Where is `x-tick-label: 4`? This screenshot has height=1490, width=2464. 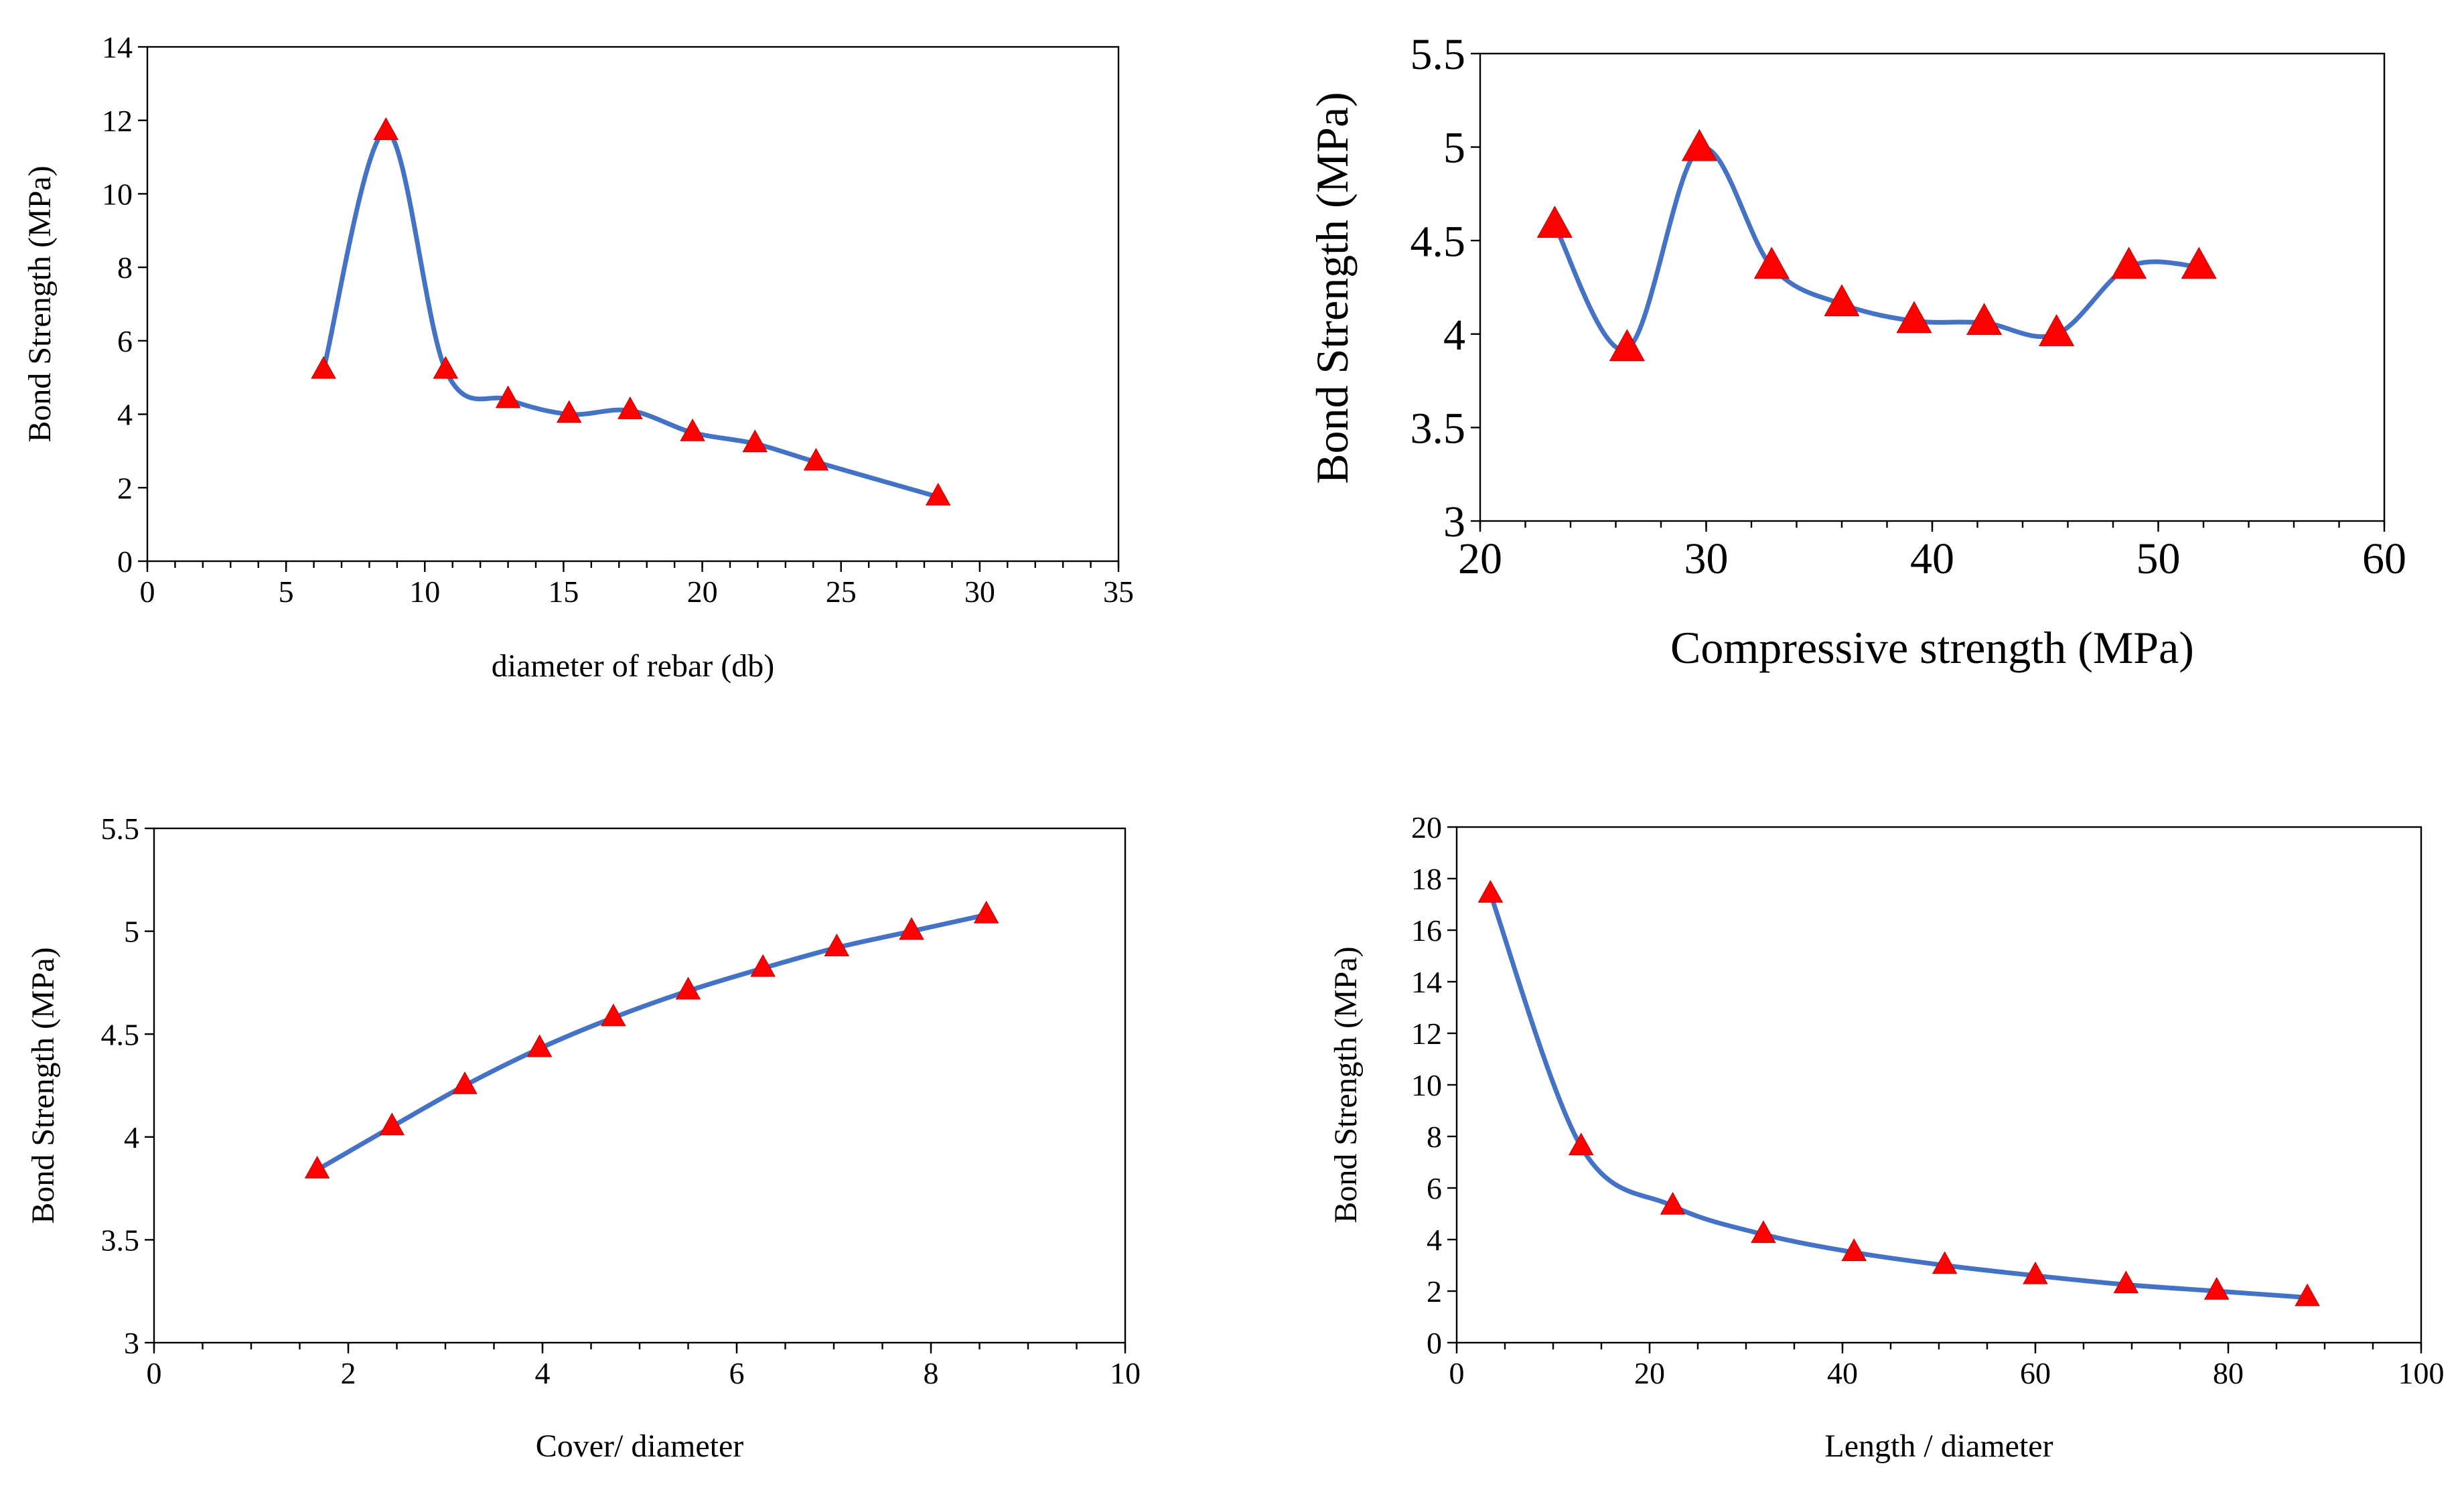
x-tick-label: 4 is located at coordinates (543, 1373).